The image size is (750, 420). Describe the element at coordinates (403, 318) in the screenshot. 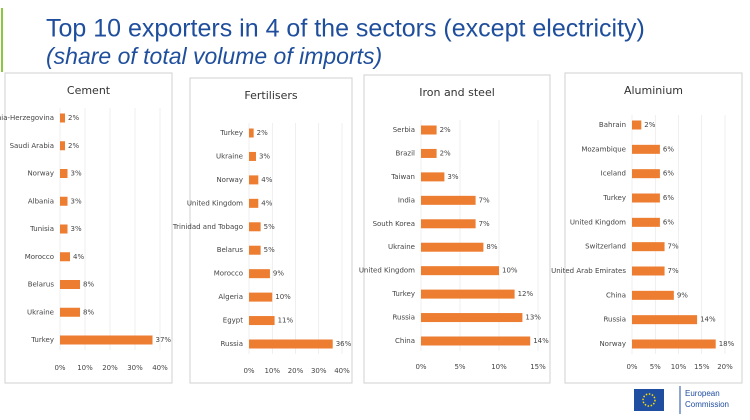

I see `category-label: Russia` at that location.